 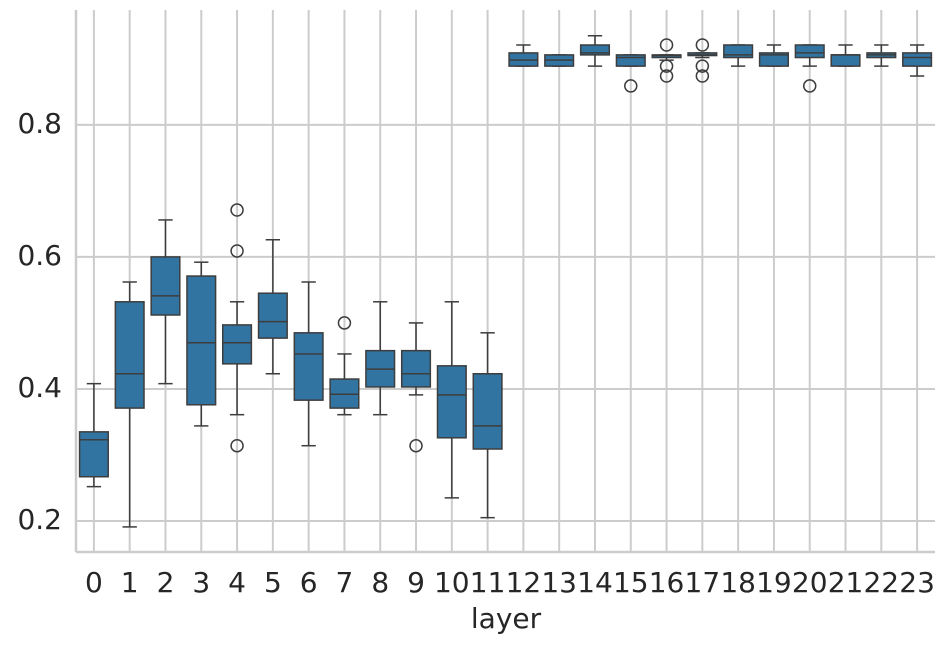 What do you see at coordinates (39, 387) in the screenshot?
I see `y-tick-label: 0.4` at bounding box center [39, 387].